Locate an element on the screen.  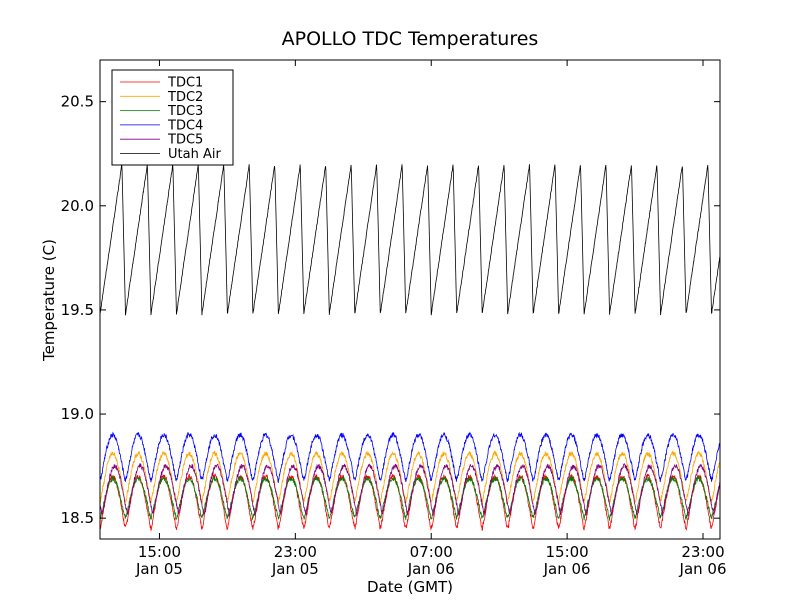
series-line-tdc2 is located at coordinates (410, 477).